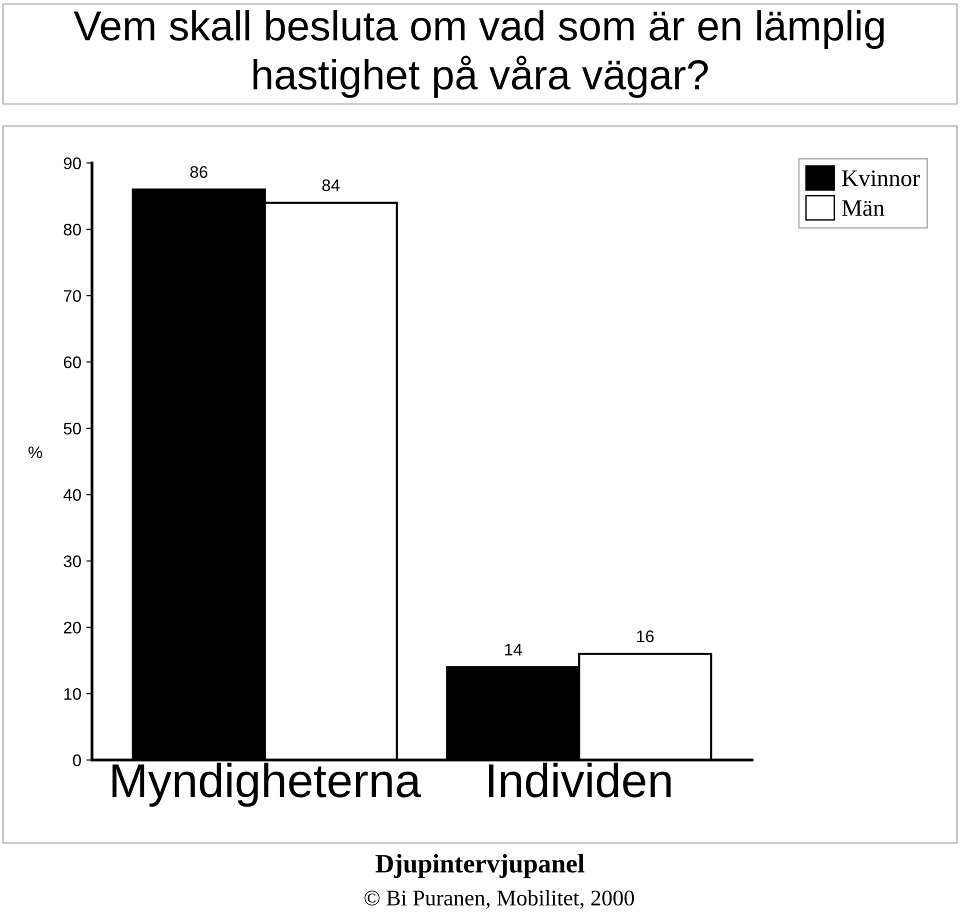  Describe the element at coordinates (35, 452) in the screenshot. I see `y-axis-title: %` at that location.